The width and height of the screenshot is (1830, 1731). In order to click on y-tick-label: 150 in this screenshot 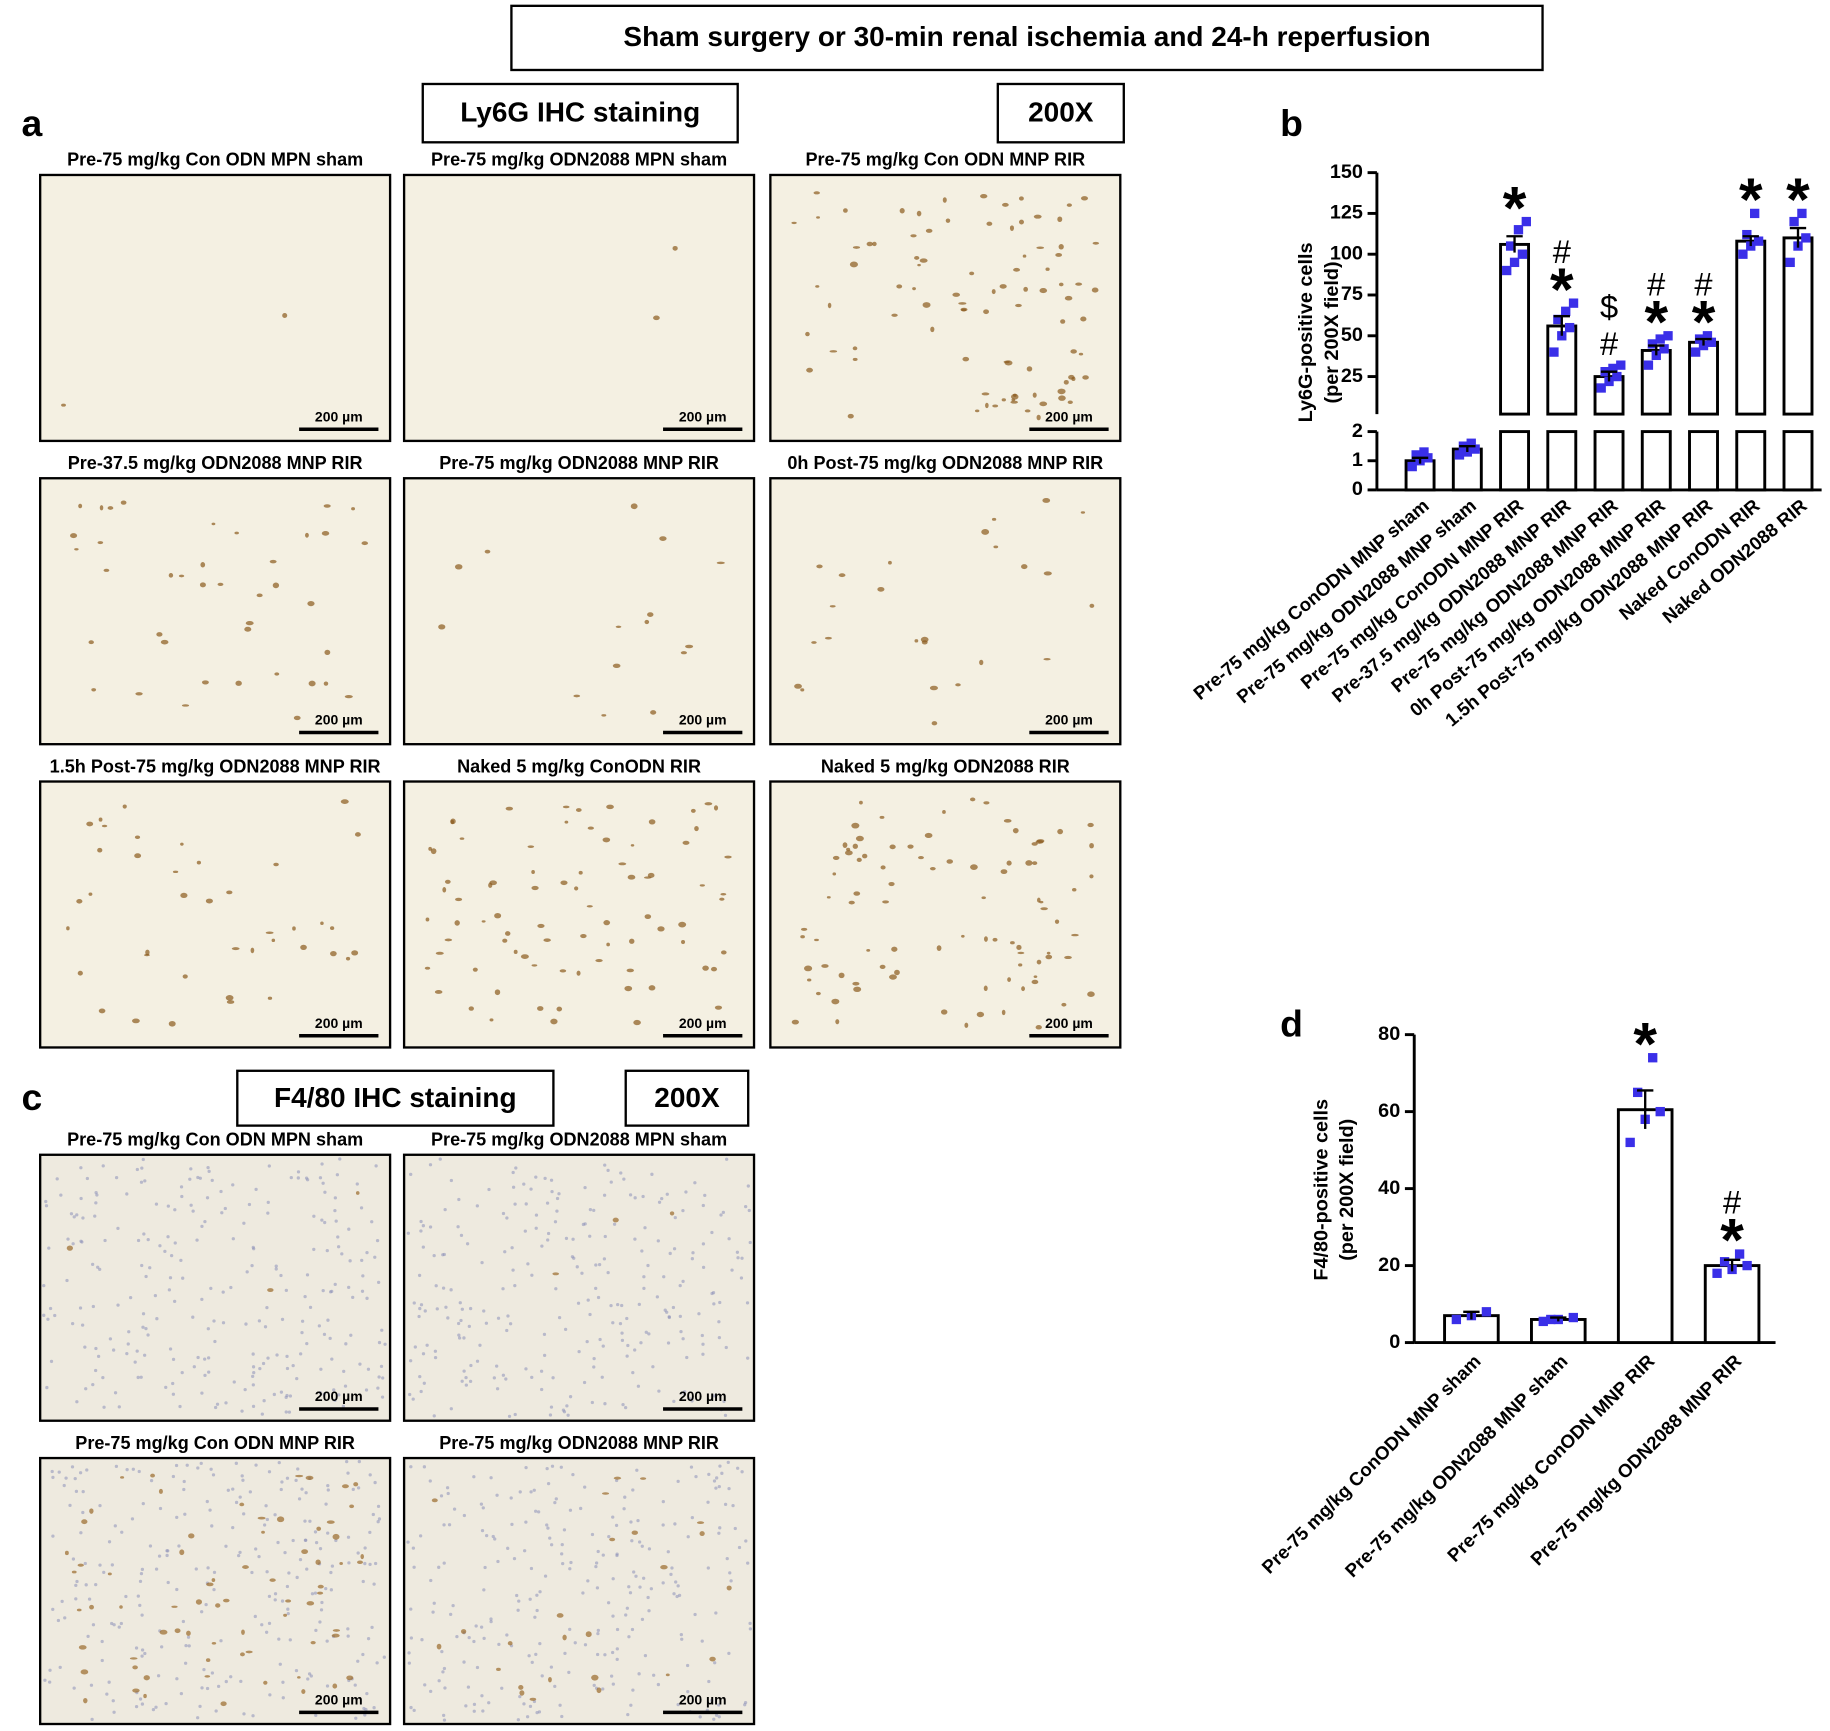, I will do `click(1346, 172)`.